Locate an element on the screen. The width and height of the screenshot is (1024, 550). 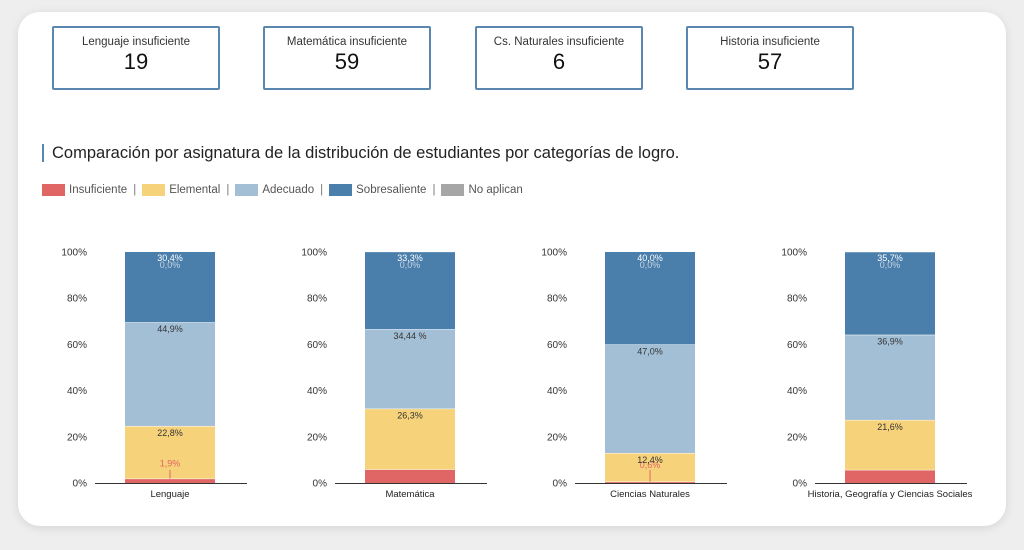
data-label: 40,0% is located at coordinates (650, 258).